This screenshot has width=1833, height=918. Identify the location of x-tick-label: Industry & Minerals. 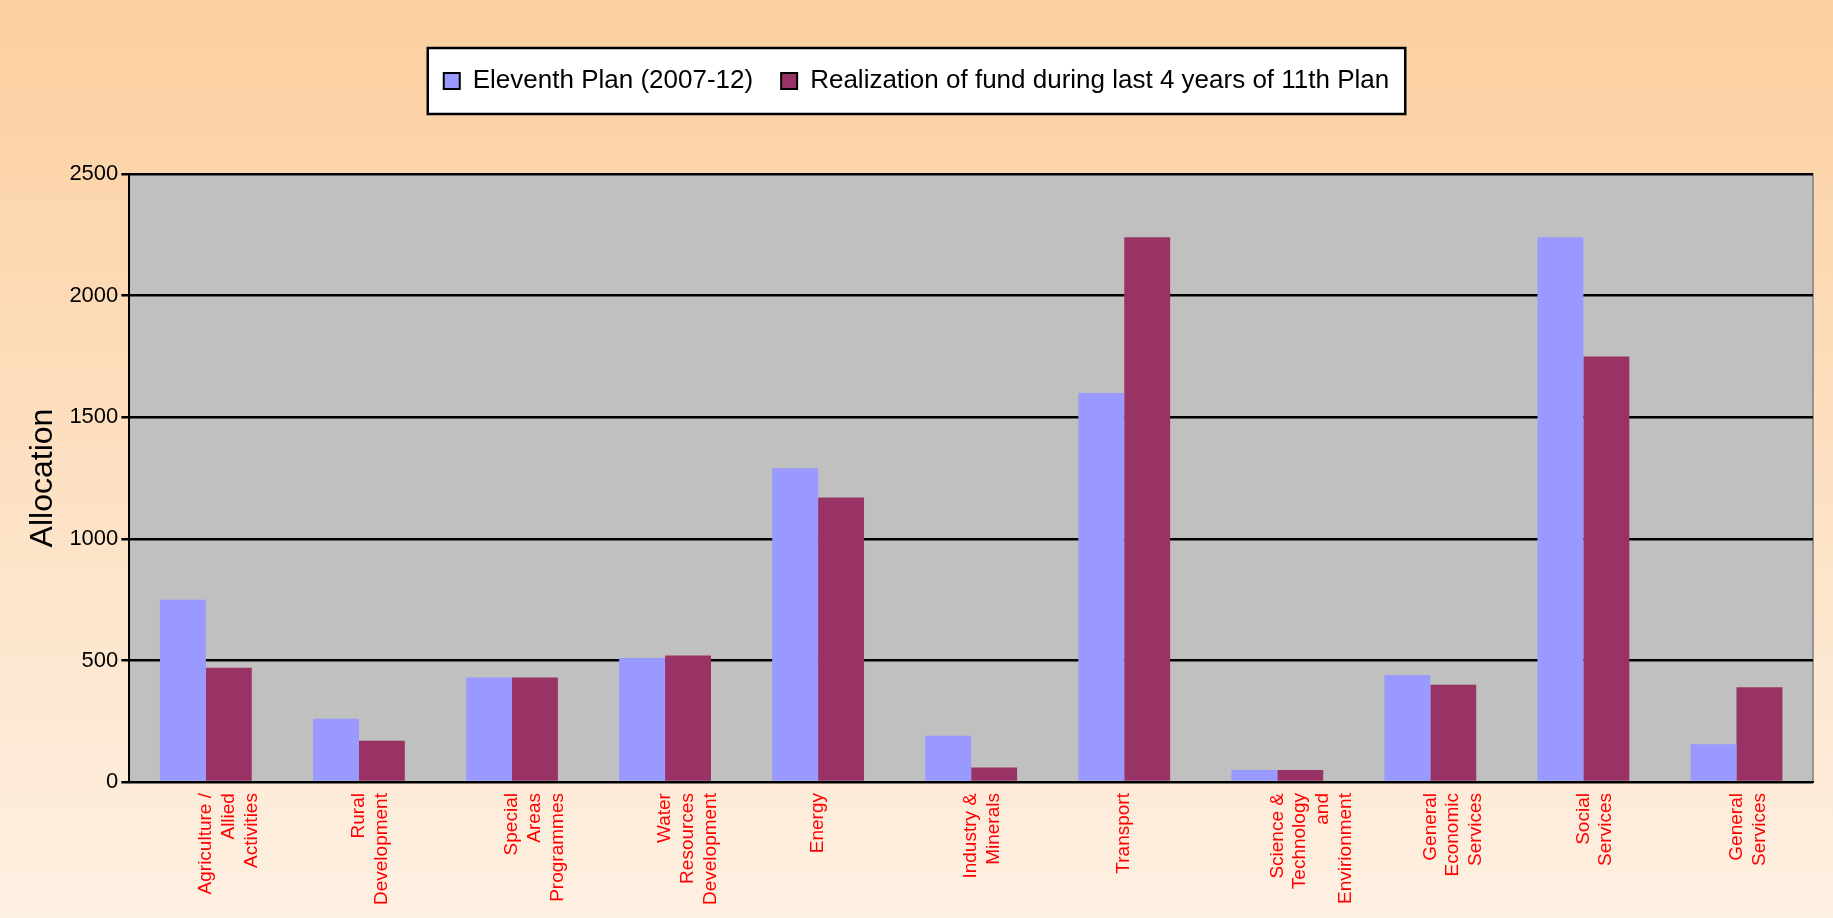
(981, 835).